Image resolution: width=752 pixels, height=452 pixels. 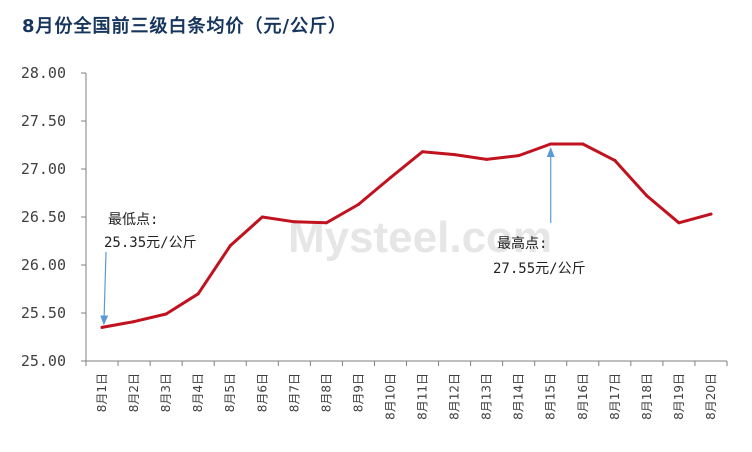 What do you see at coordinates (358, 392) in the screenshot?
I see `x-tick-label: 8月9日` at bounding box center [358, 392].